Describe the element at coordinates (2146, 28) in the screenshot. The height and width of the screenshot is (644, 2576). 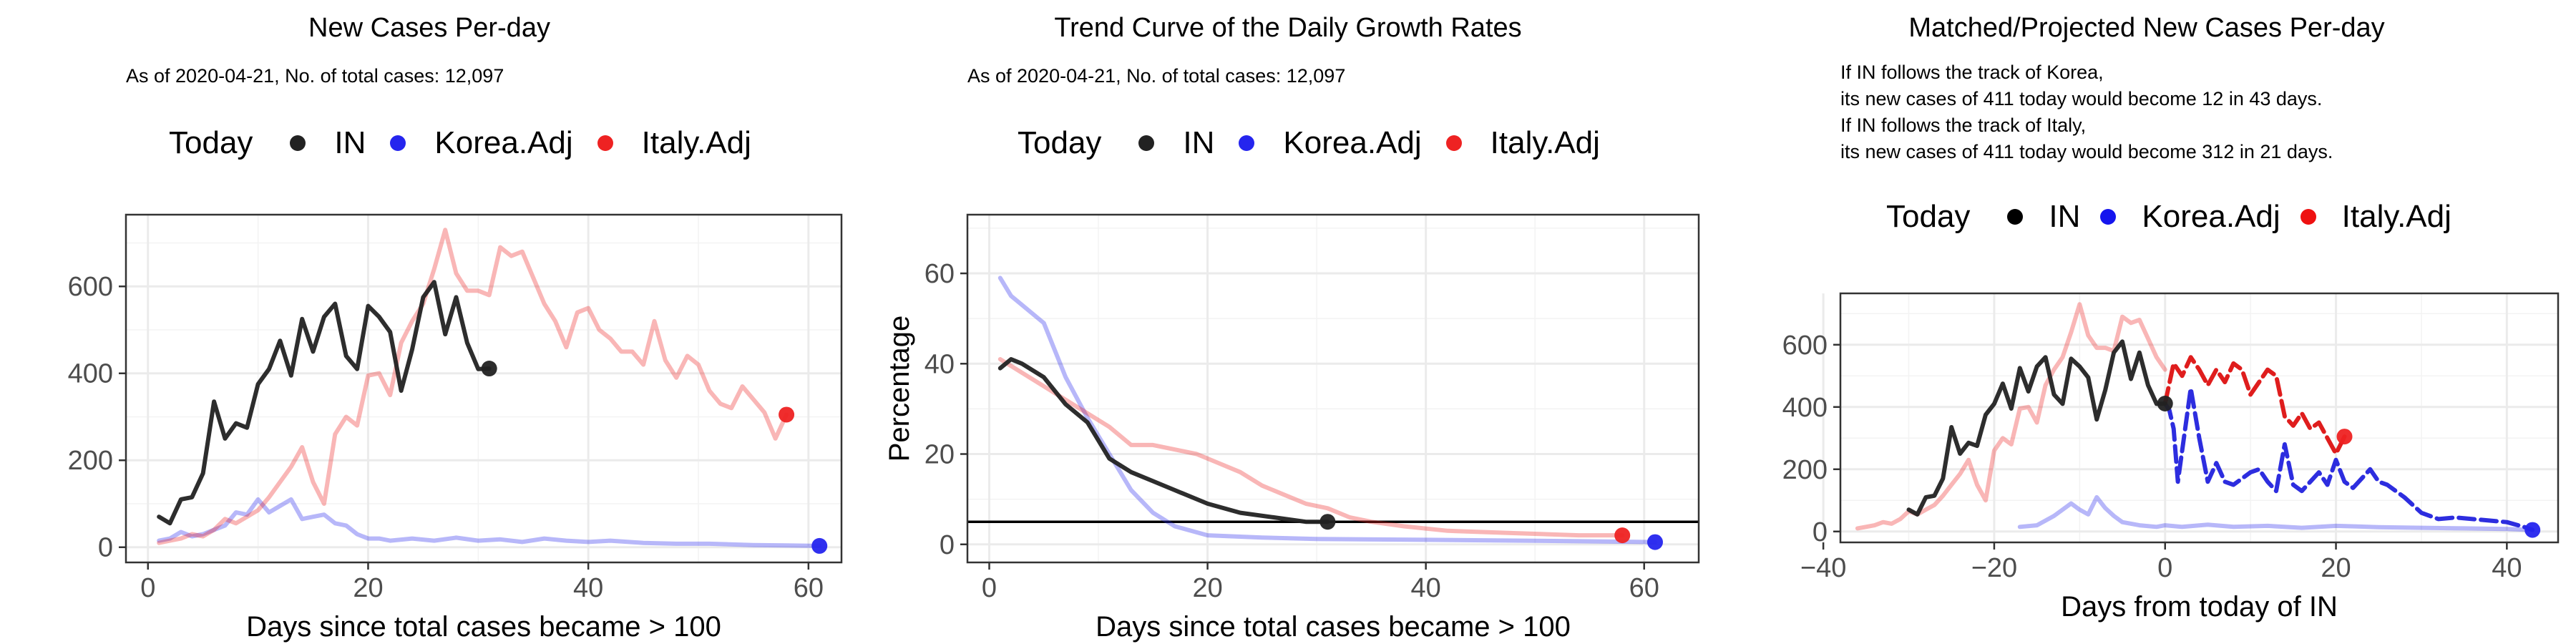
I see `chart-title: Matched/Projected New Cases Per-day` at that location.